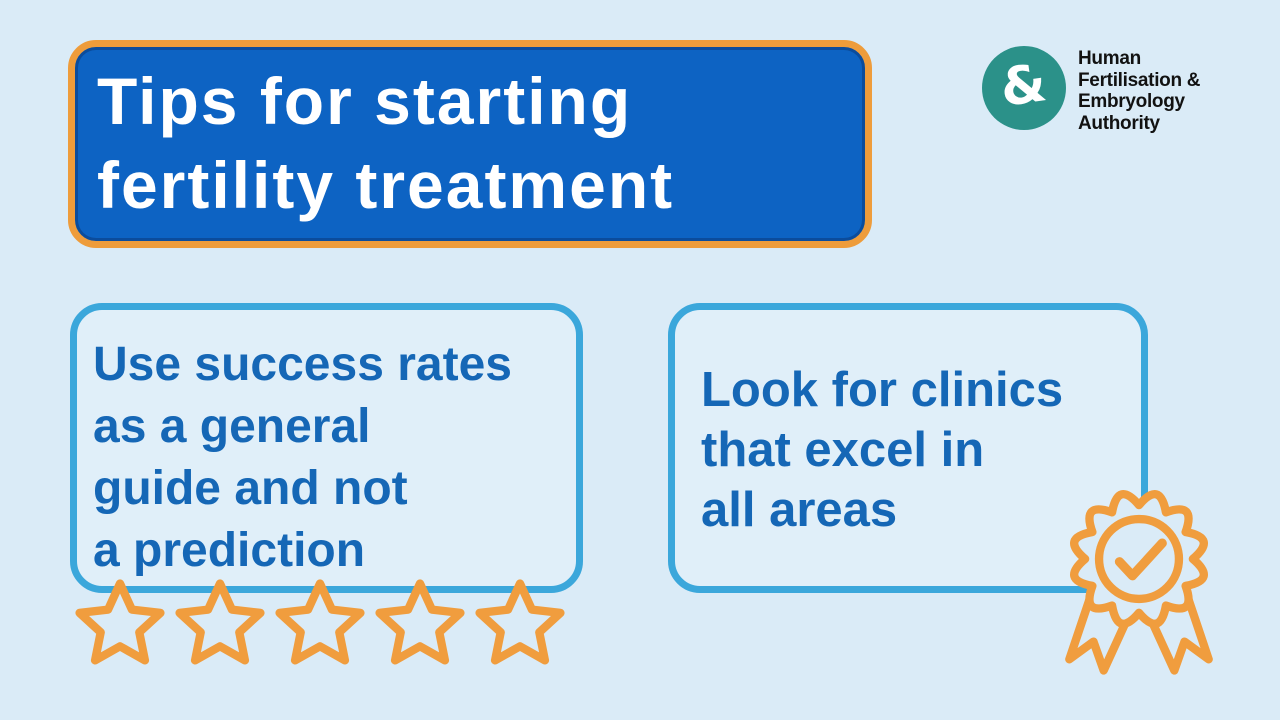 This screenshot has height=720, width=1280. What do you see at coordinates (843, 450) in the screenshot?
I see `tip2-line2: that excel in` at bounding box center [843, 450].